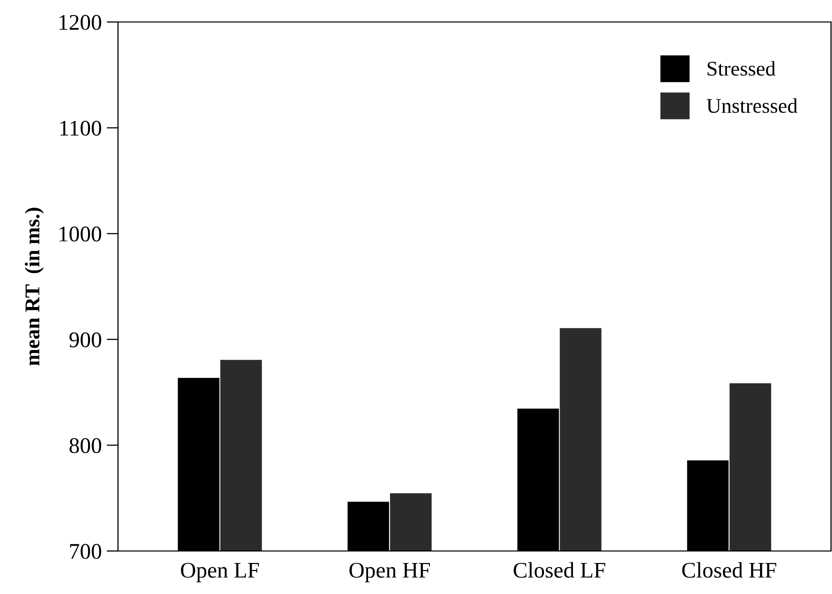 Image resolution: width=832 pixels, height=594 pixels. I want to click on legend-label: Unstressed, so click(752, 105).